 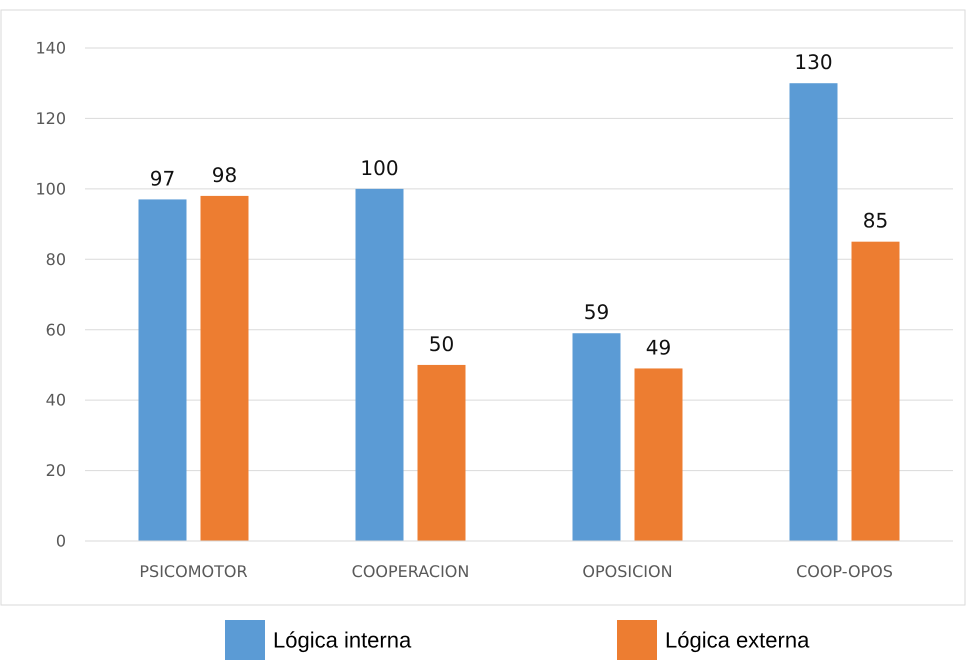 I want to click on y-tick-label: 120, so click(x=50, y=118).